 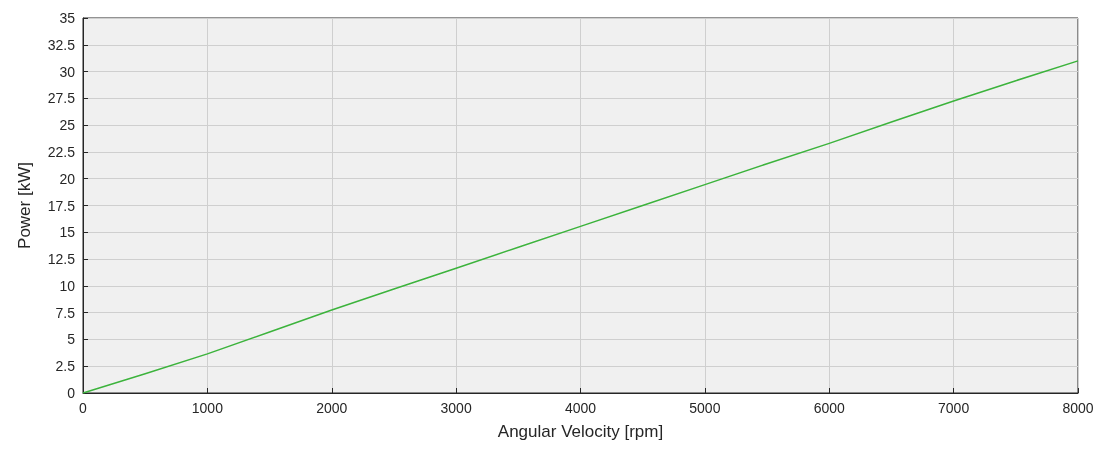 I want to click on y-tick-label: 10, so click(x=67, y=285).